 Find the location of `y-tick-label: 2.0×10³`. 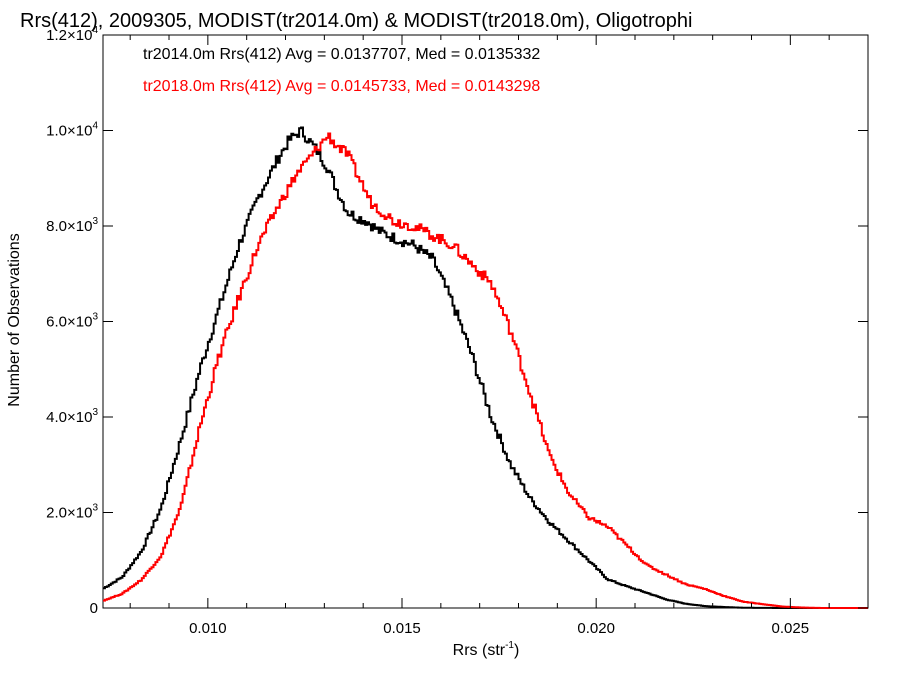

y-tick-label: 2.0×10³ is located at coordinates (72, 512).